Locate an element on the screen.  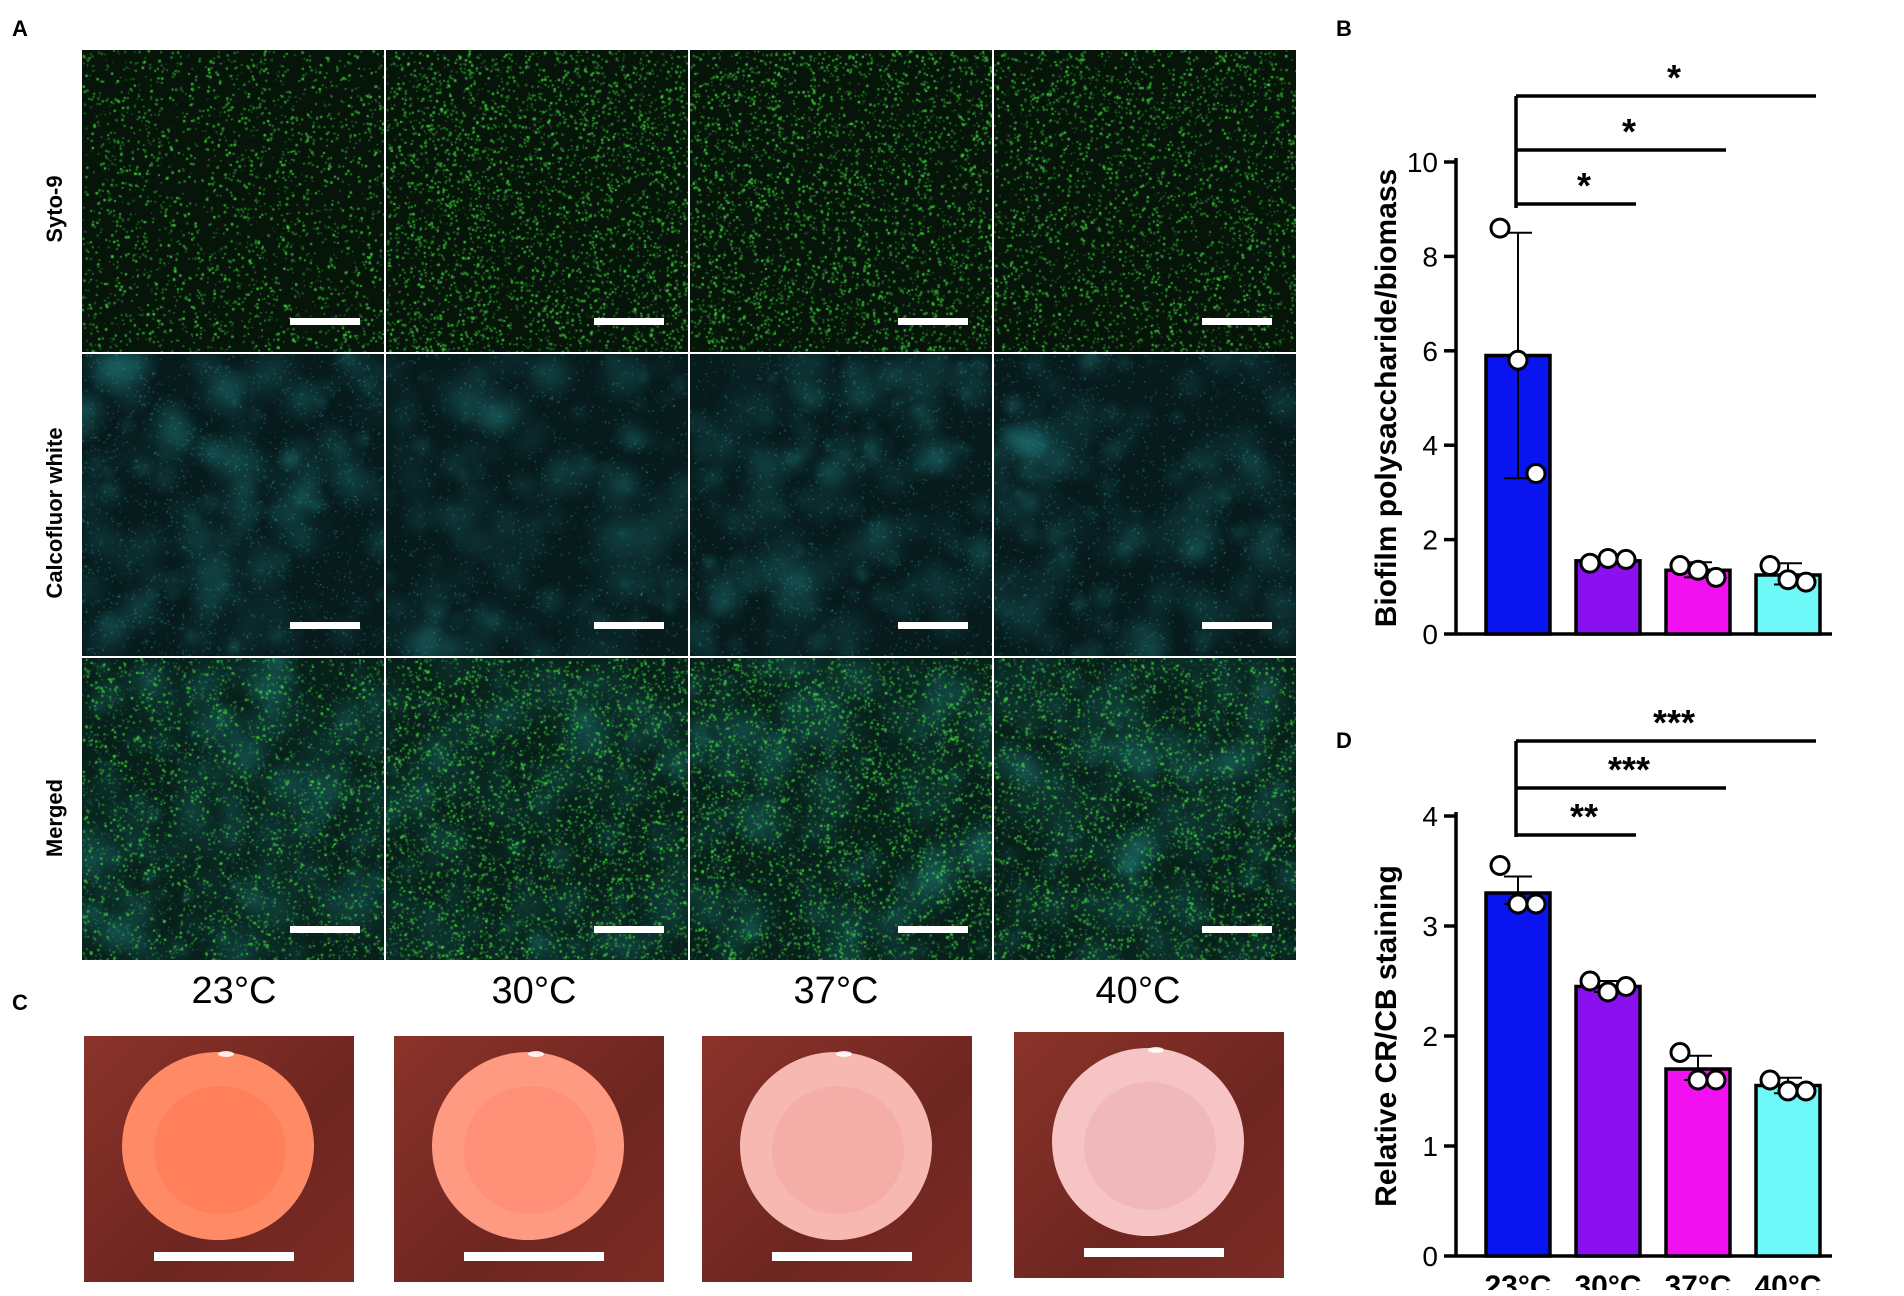
y-tick-label: 8 is located at coordinates (1430, 256).